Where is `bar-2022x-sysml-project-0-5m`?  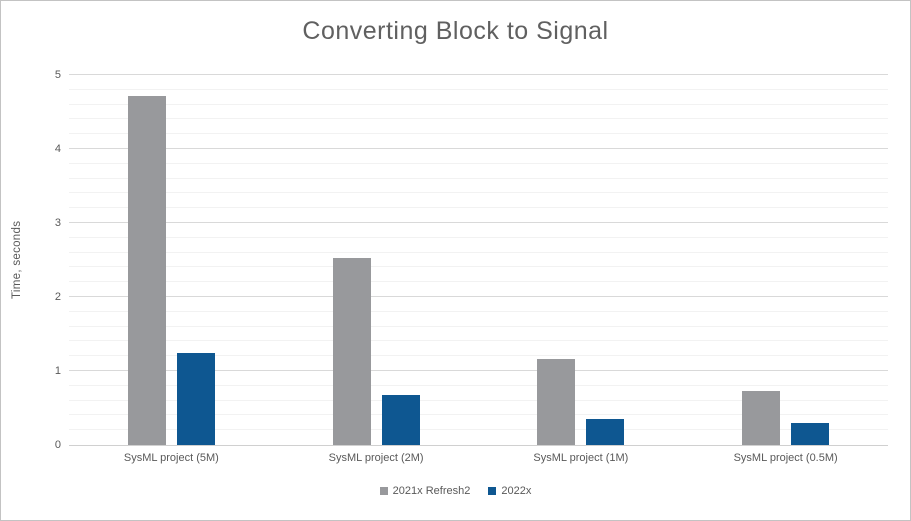 bar-2022x-sysml-project-0-5m is located at coordinates (810, 433).